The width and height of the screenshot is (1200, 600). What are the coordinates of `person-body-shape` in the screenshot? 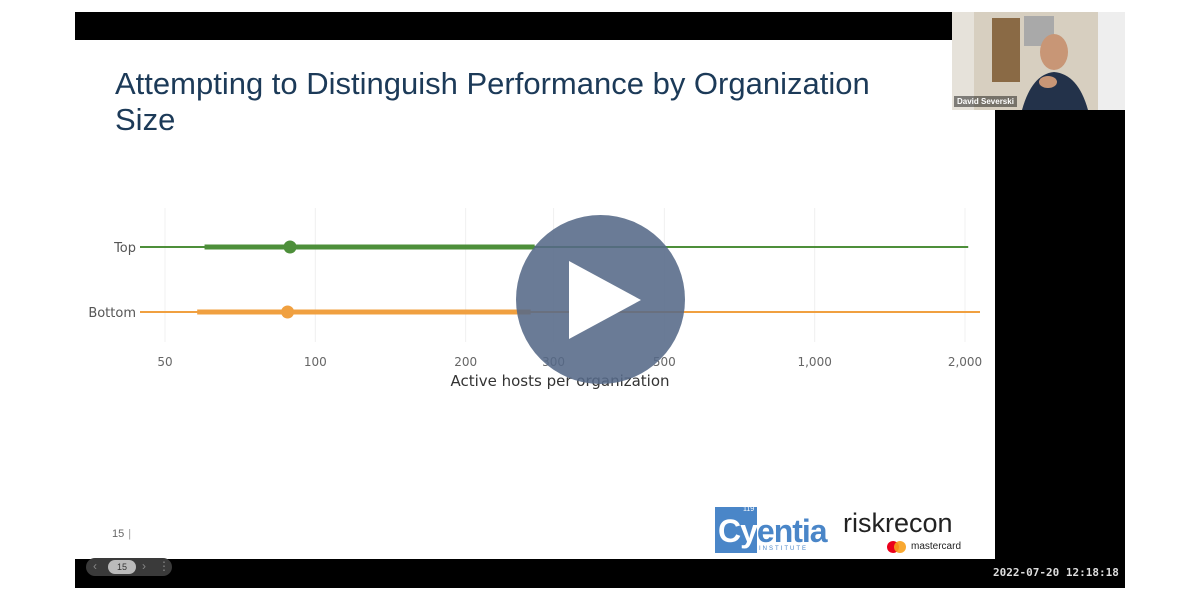 It's located at (1055, 91).